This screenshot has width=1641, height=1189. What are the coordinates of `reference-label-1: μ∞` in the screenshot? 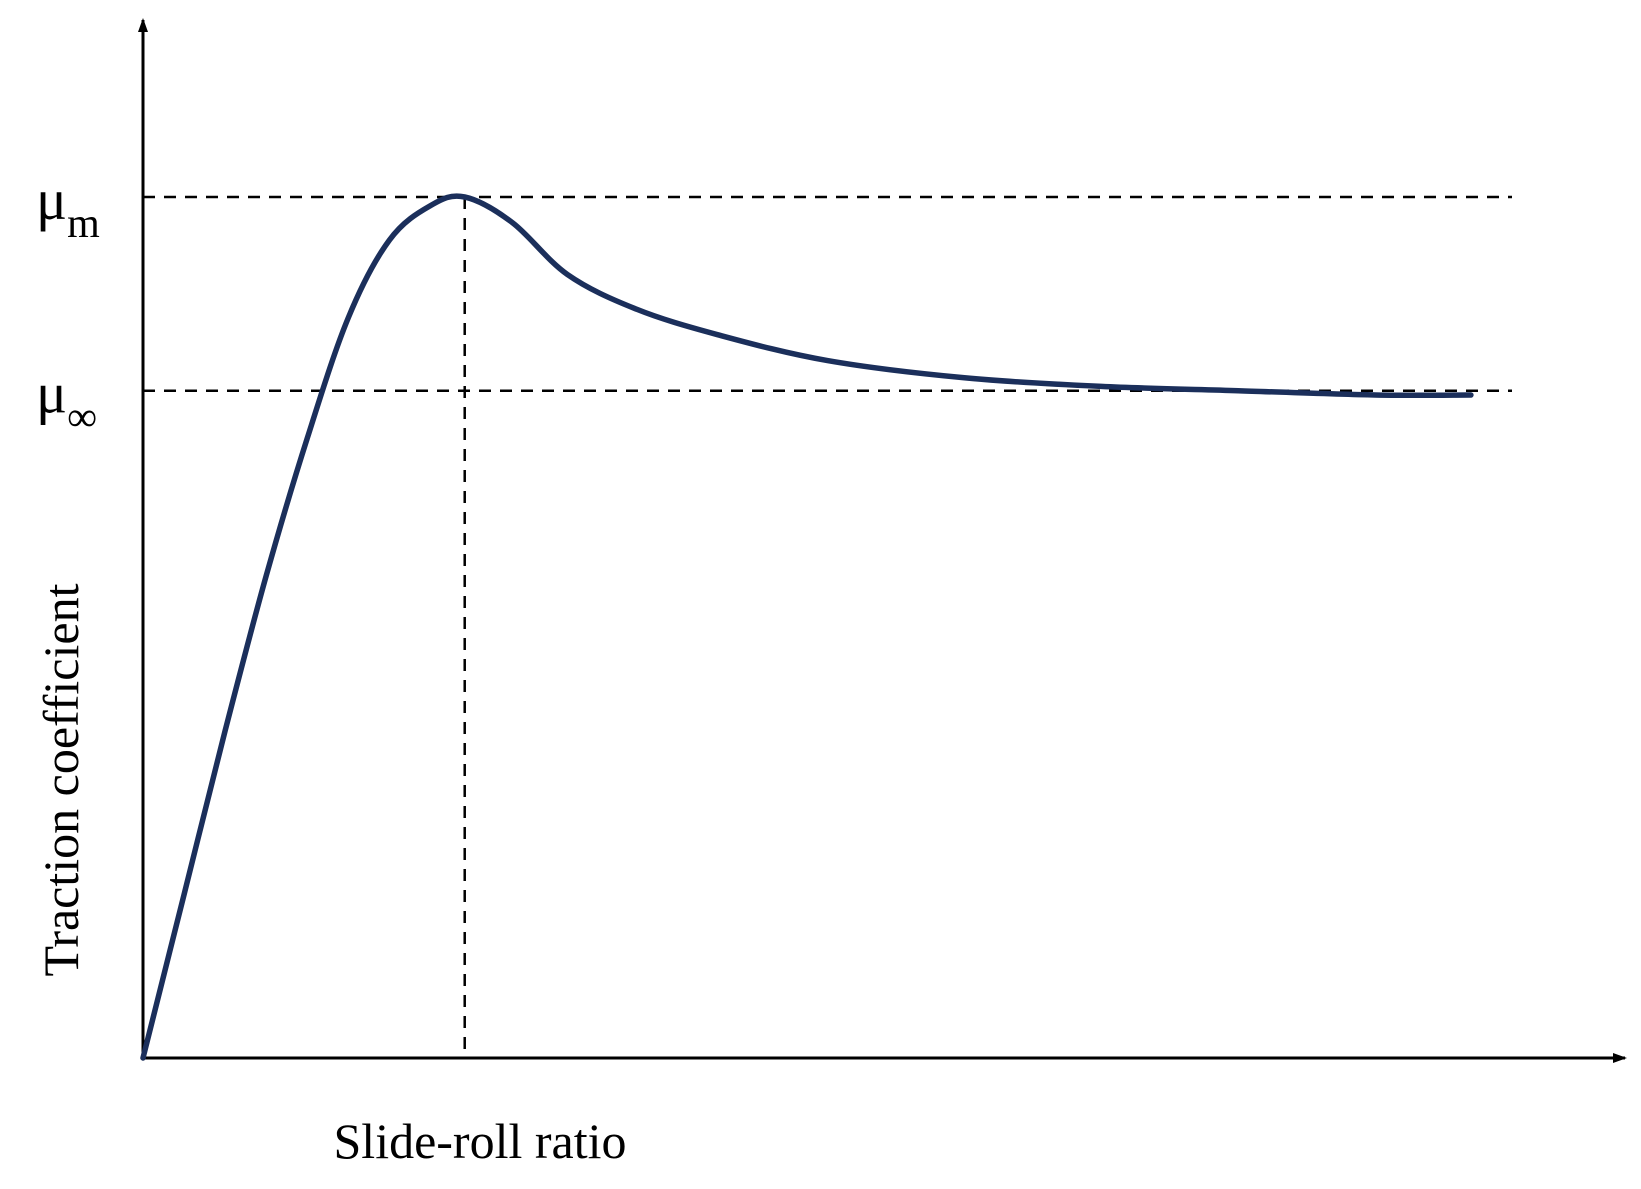 It's located at (66, 401).